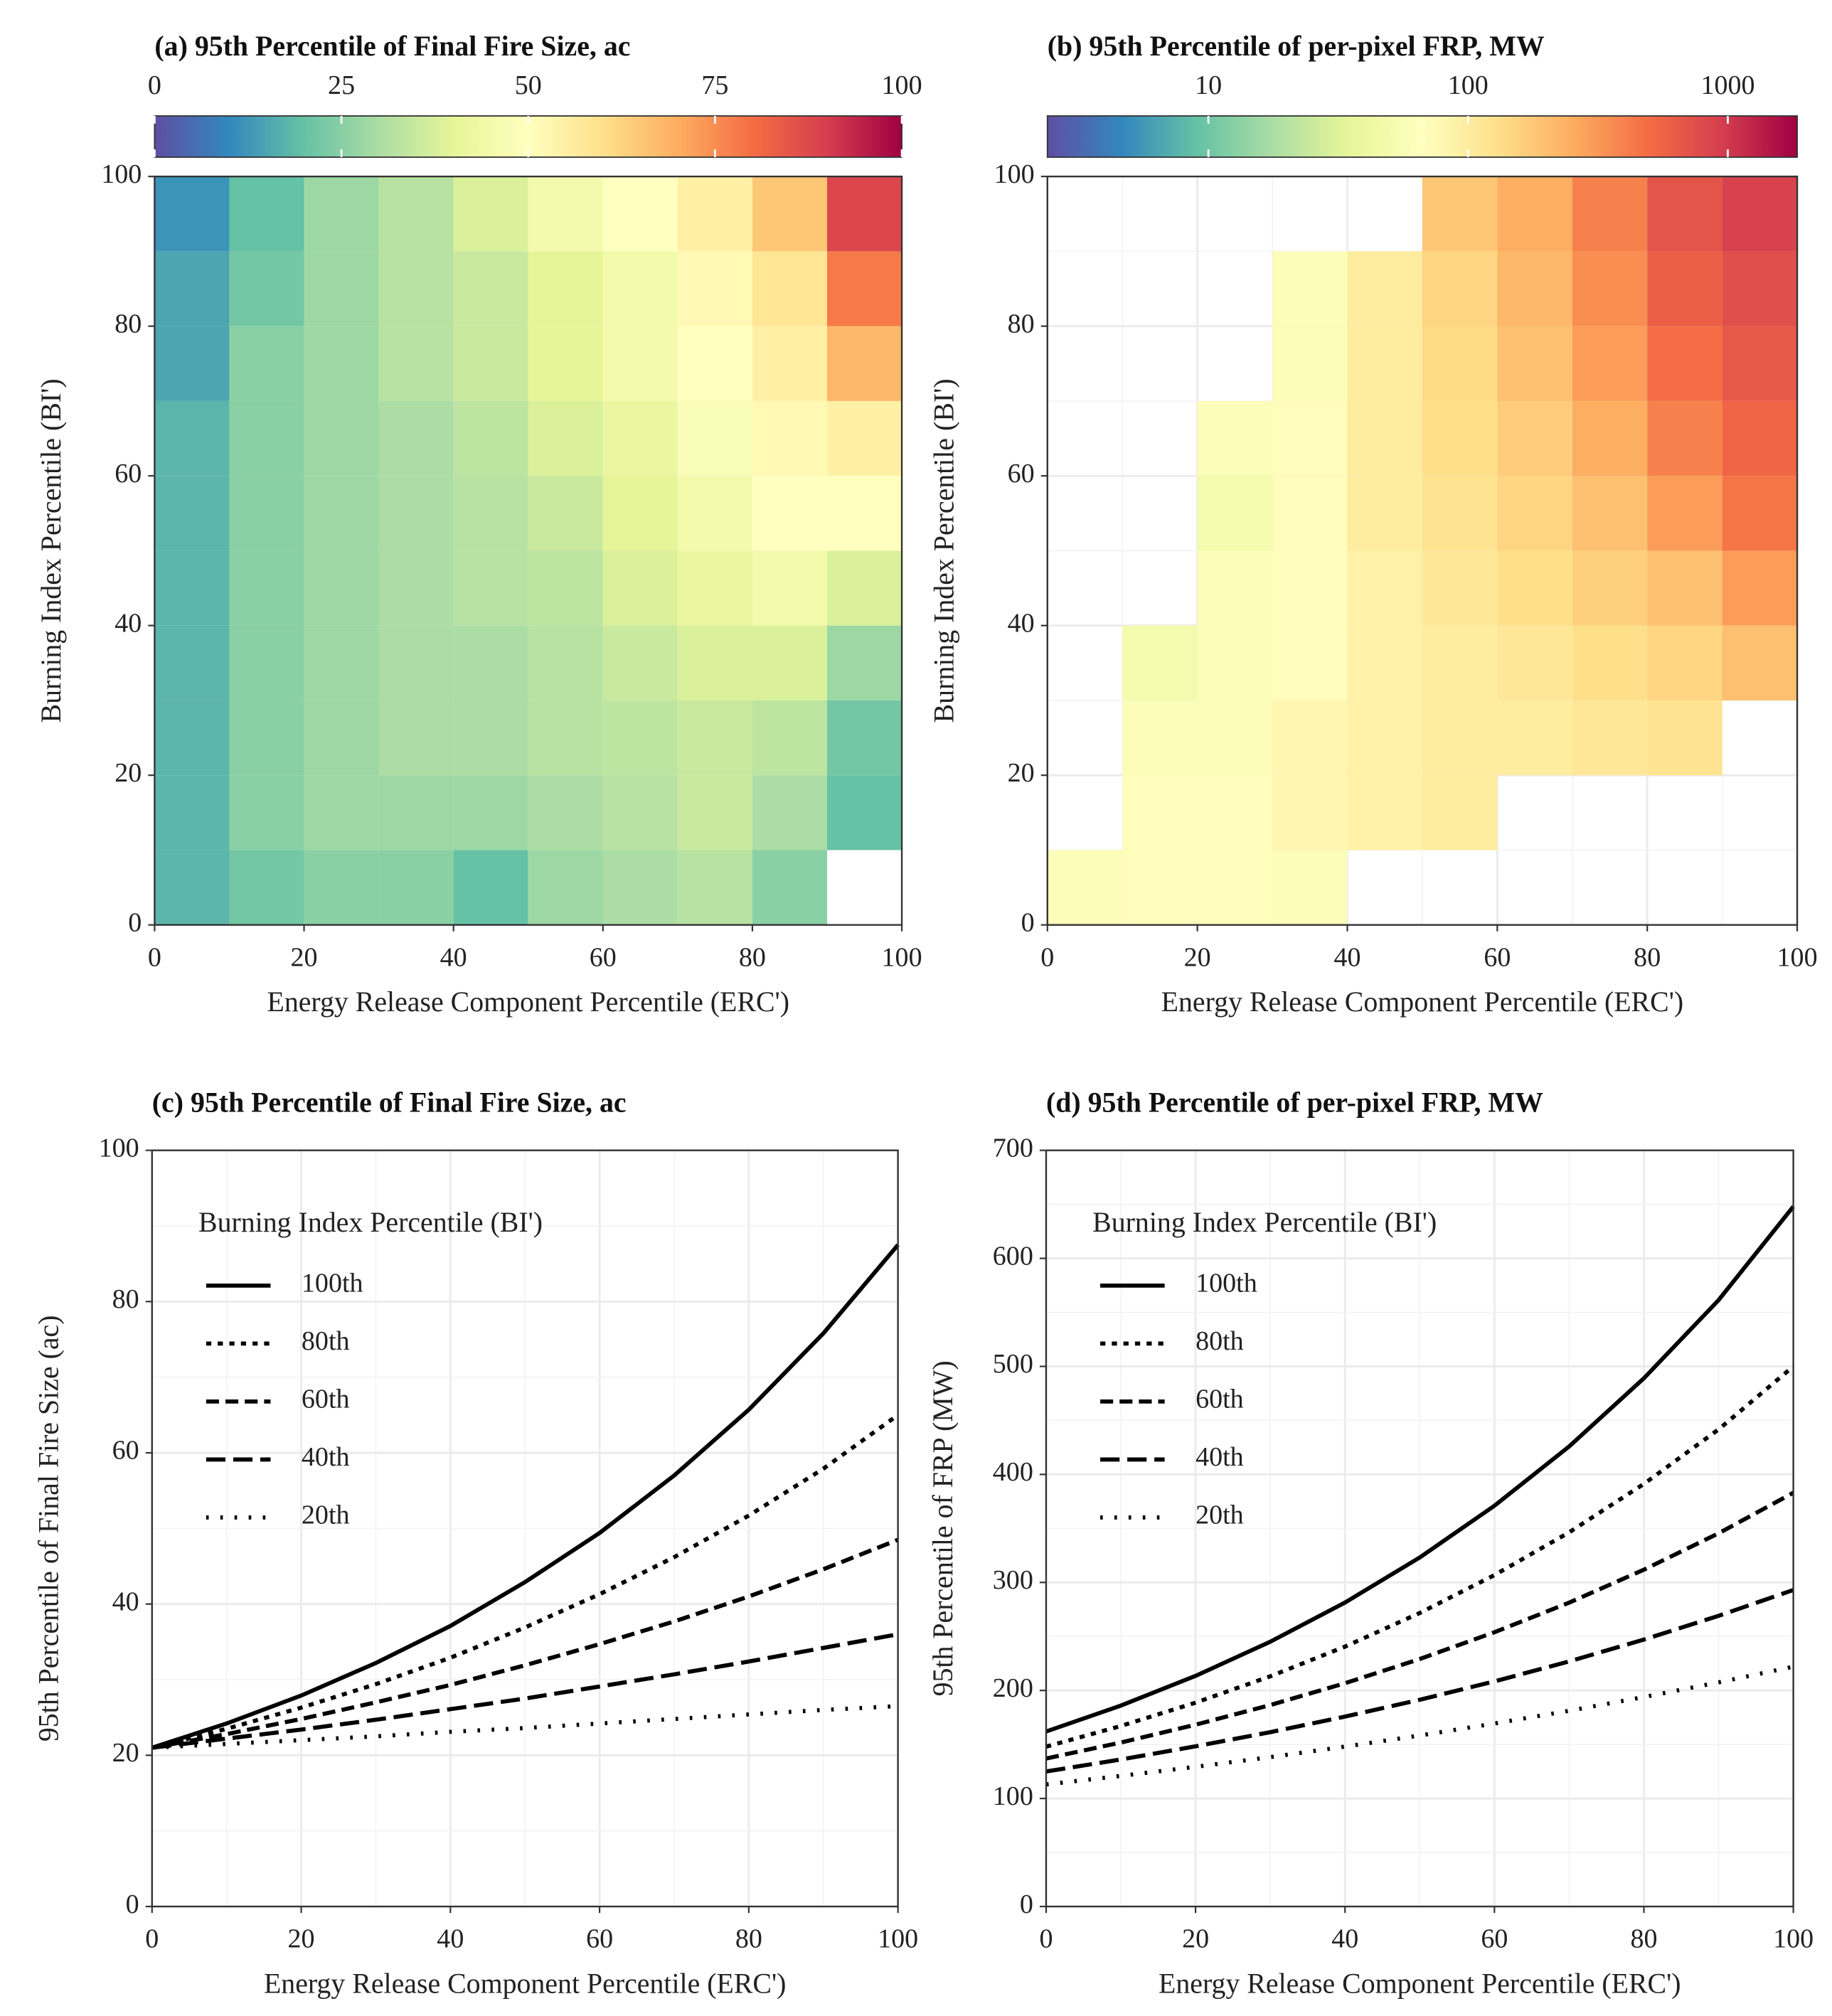 The height and width of the screenshot is (2016, 1832). Describe the element at coordinates (1046, 1939) in the screenshot. I see `x-tick-label: 0` at that location.